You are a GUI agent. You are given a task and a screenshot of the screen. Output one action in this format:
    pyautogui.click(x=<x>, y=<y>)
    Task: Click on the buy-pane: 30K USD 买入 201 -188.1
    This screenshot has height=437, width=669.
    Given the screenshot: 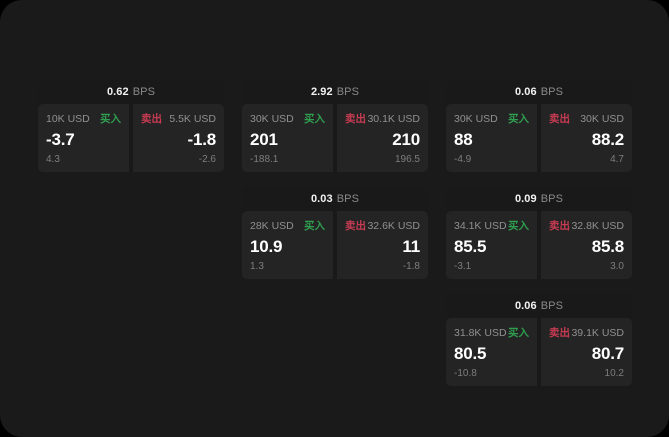 What is the action you would take?
    pyautogui.click(x=287, y=138)
    